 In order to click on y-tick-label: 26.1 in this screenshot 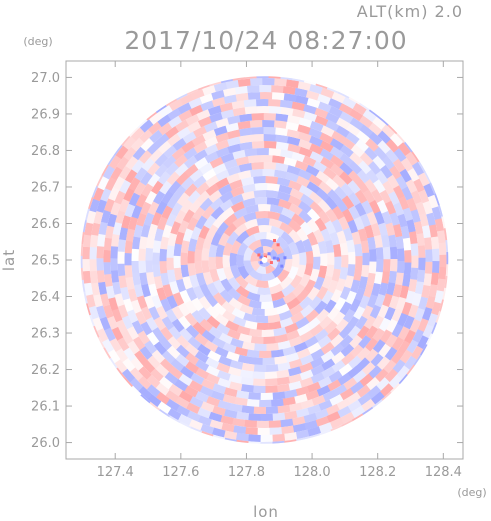, I will do `click(45, 407)`.